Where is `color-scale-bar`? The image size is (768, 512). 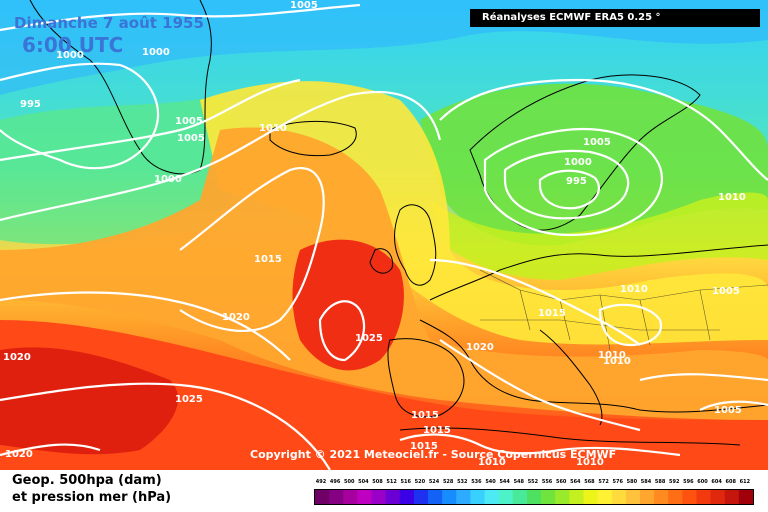
color-scale-bar is located at coordinates (534, 497).